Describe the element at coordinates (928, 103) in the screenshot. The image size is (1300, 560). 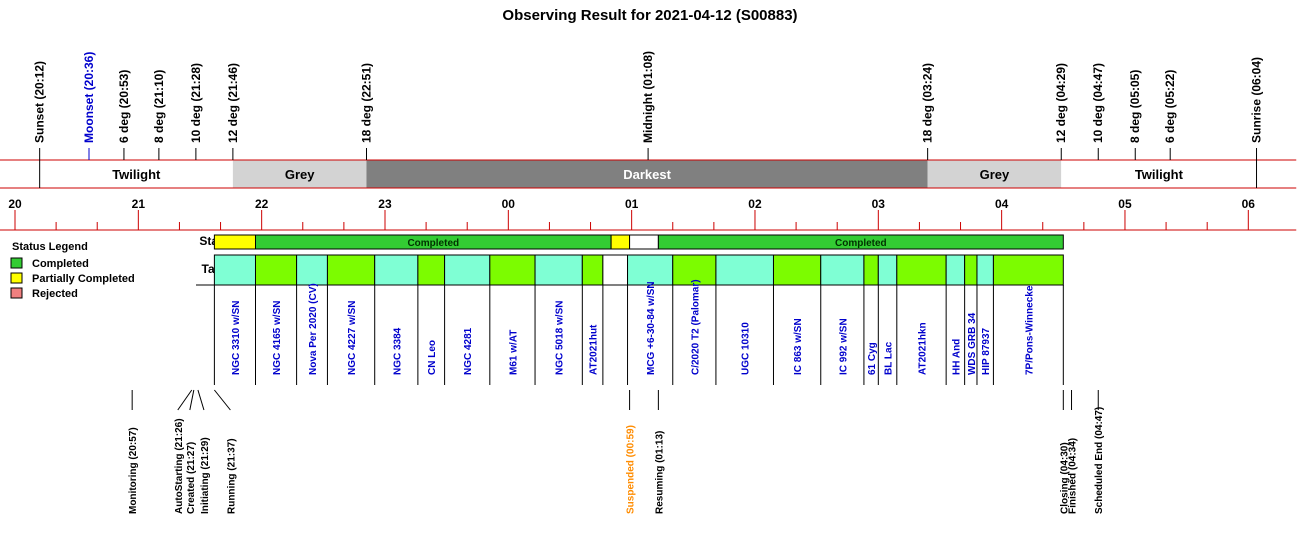
I see `sky-event-label-18-deg-03-24: 18 deg (03:24)` at that location.